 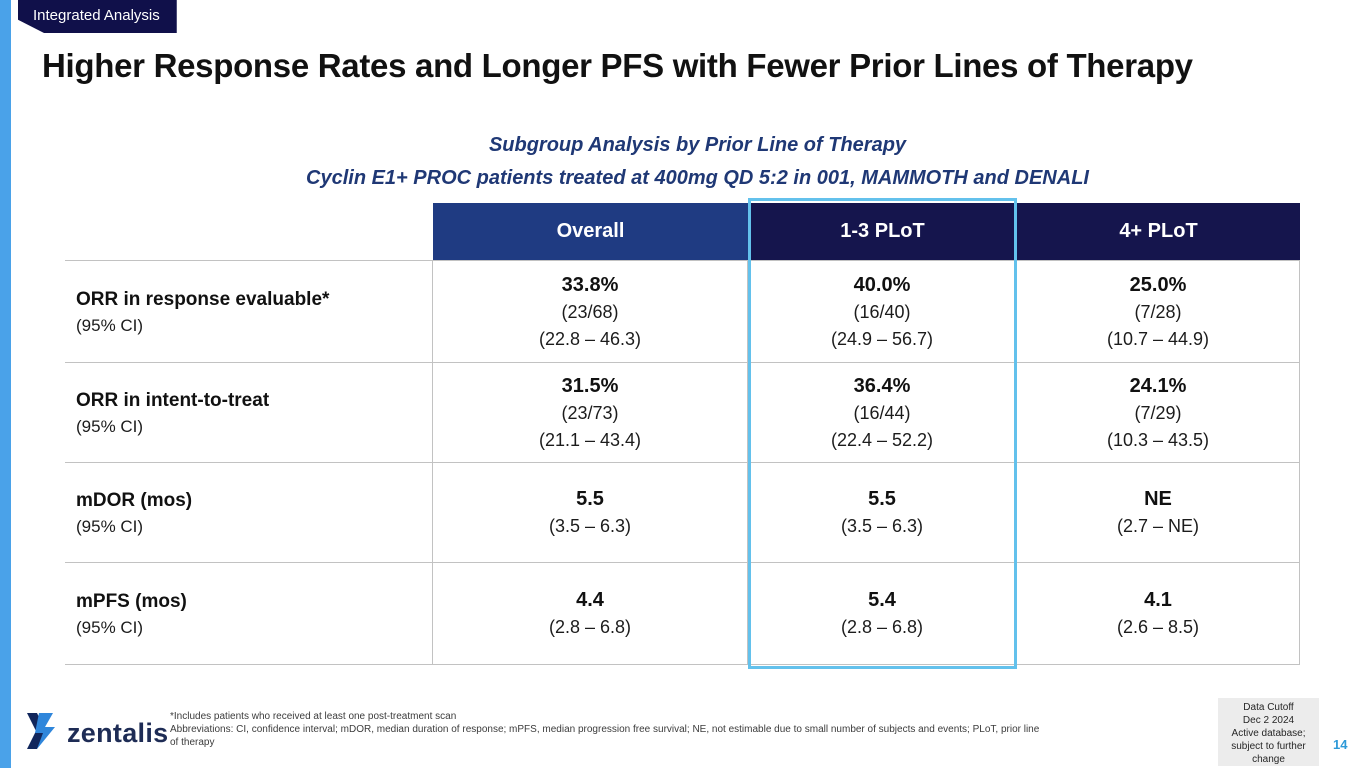 I want to click on cell-value: 40.0%, so click(x=882, y=284).